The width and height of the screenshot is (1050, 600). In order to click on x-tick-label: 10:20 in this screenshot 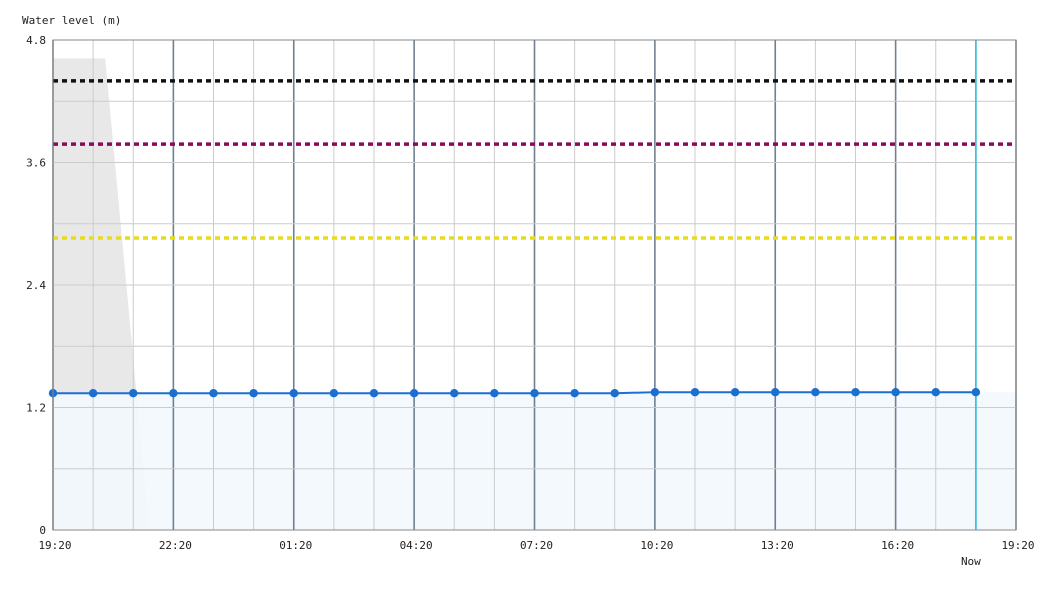, I will do `click(656, 545)`.